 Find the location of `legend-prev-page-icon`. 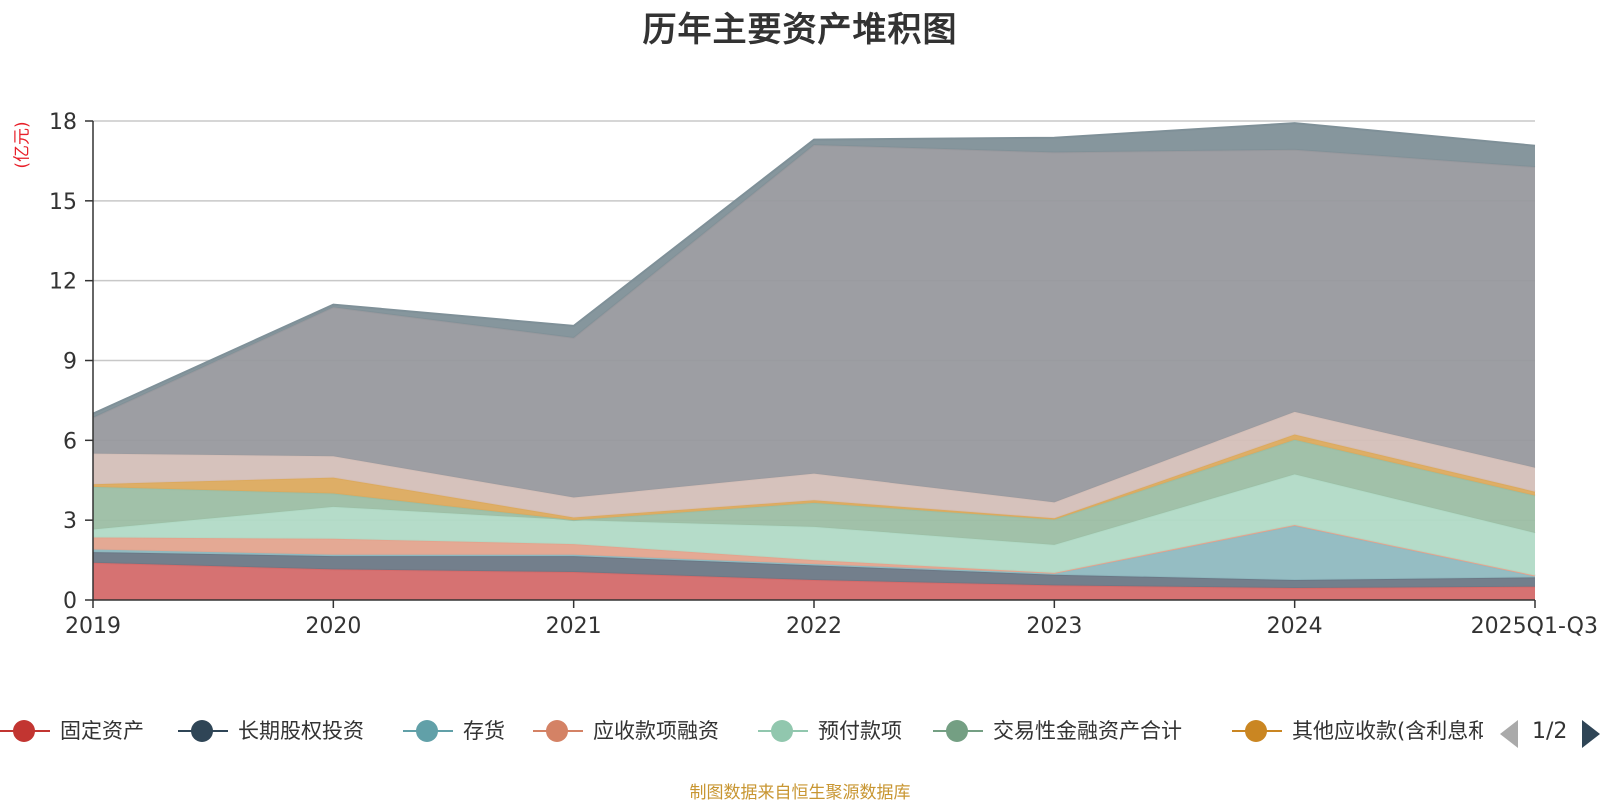

legend-prev-page-icon is located at coordinates (1509, 734).